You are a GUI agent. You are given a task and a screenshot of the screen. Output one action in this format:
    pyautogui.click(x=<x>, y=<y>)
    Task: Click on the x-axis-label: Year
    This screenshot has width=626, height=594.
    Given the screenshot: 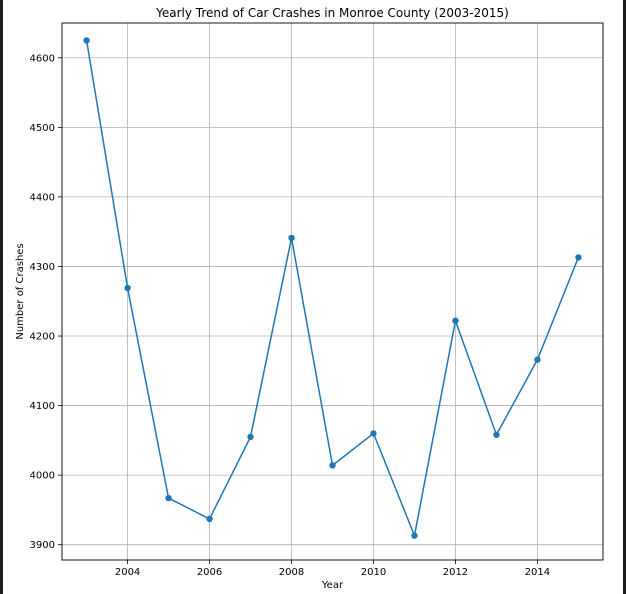 What is the action you would take?
    pyautogui.click(x=332, y=585)
    